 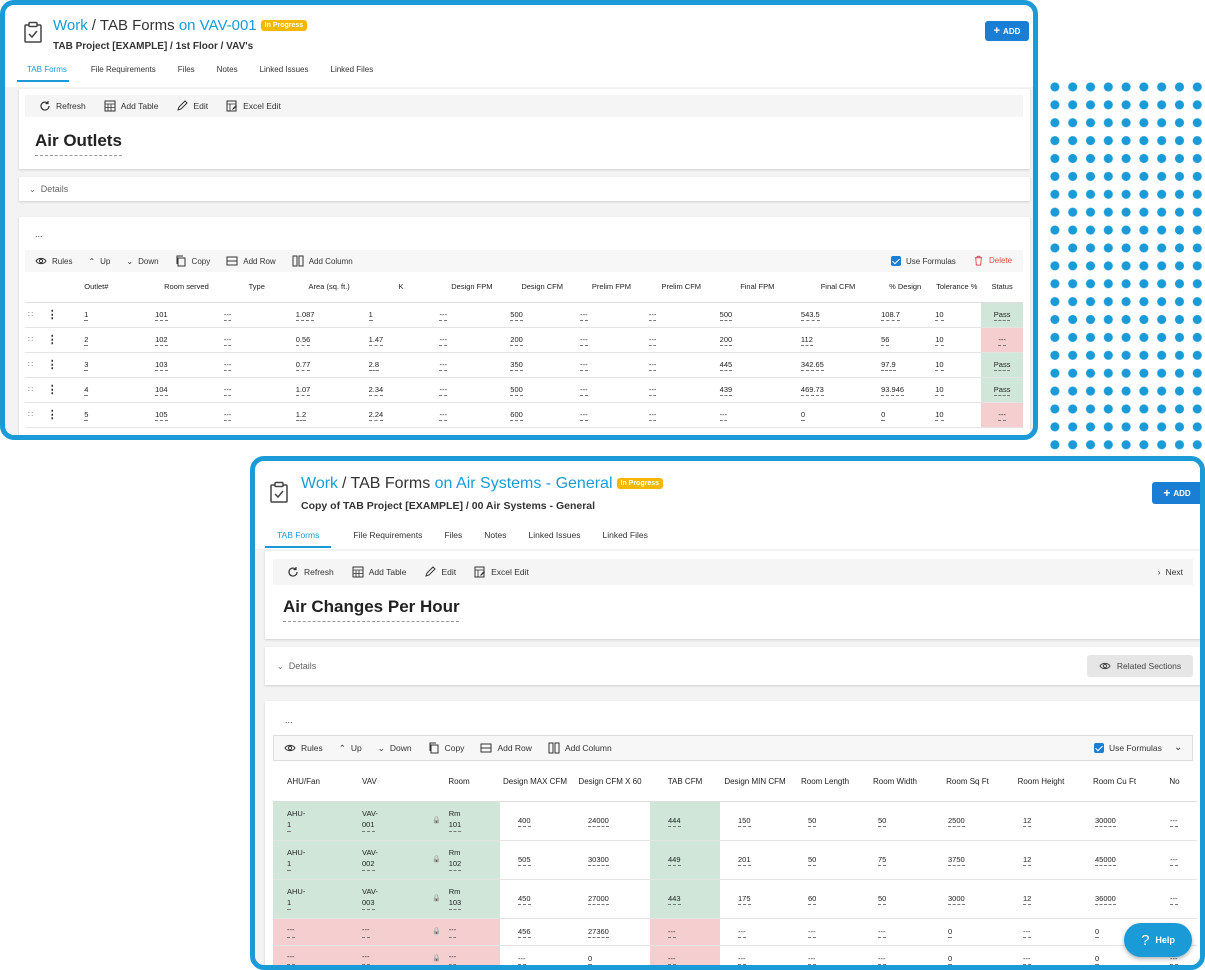 I want to click on table-cell: 500, so click(x=542, y=315).